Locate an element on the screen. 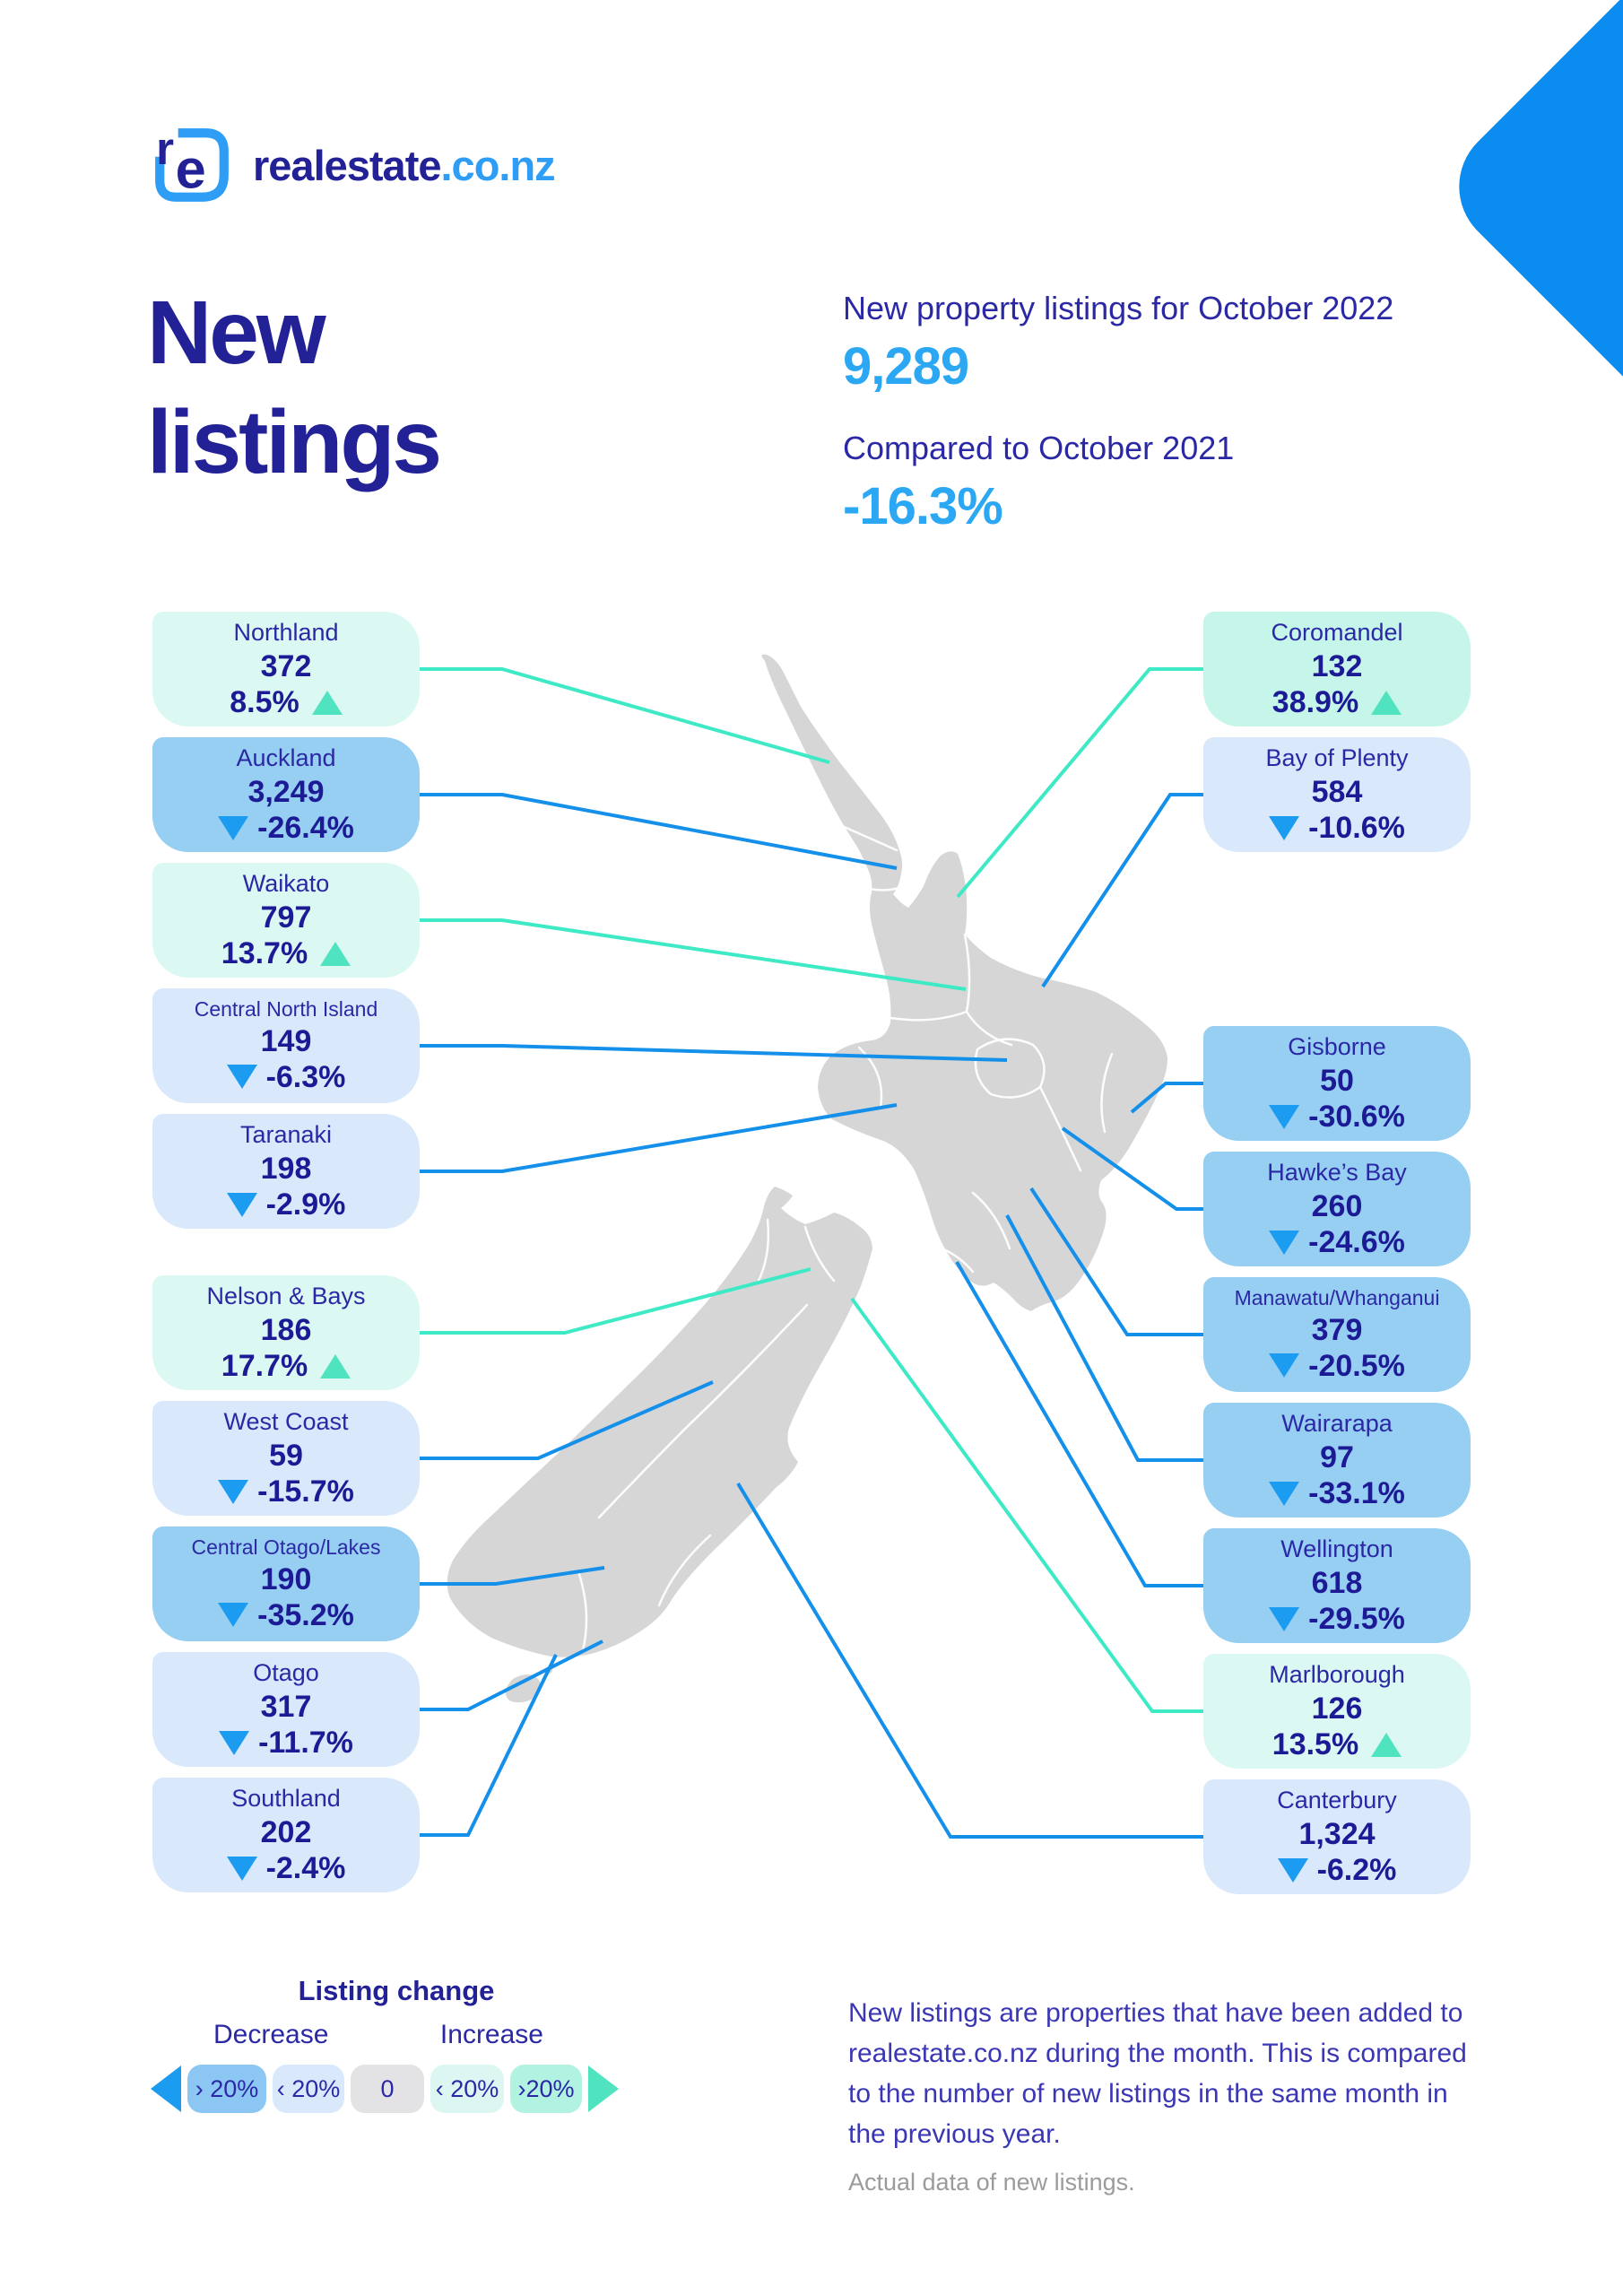  stat2-label: Compared to October 2021 is located at coordinates (1039, 448).